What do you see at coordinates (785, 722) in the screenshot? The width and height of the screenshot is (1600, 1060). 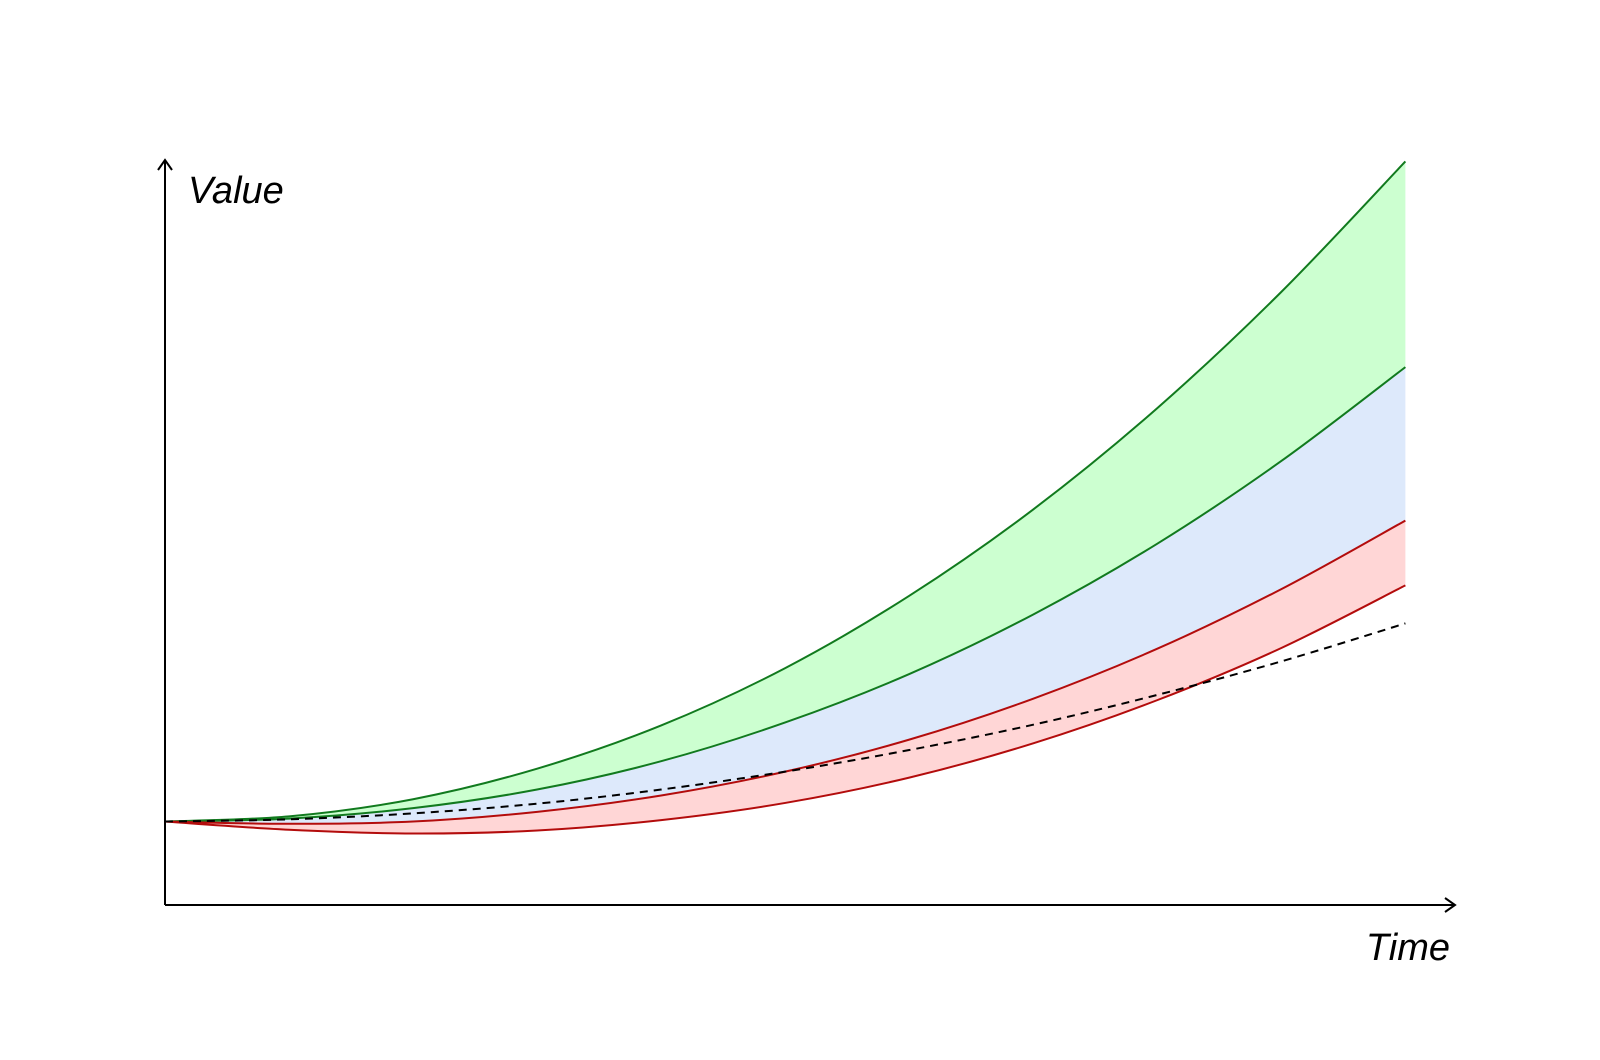 I see `dashed-line` at bounding box center [785, 722].